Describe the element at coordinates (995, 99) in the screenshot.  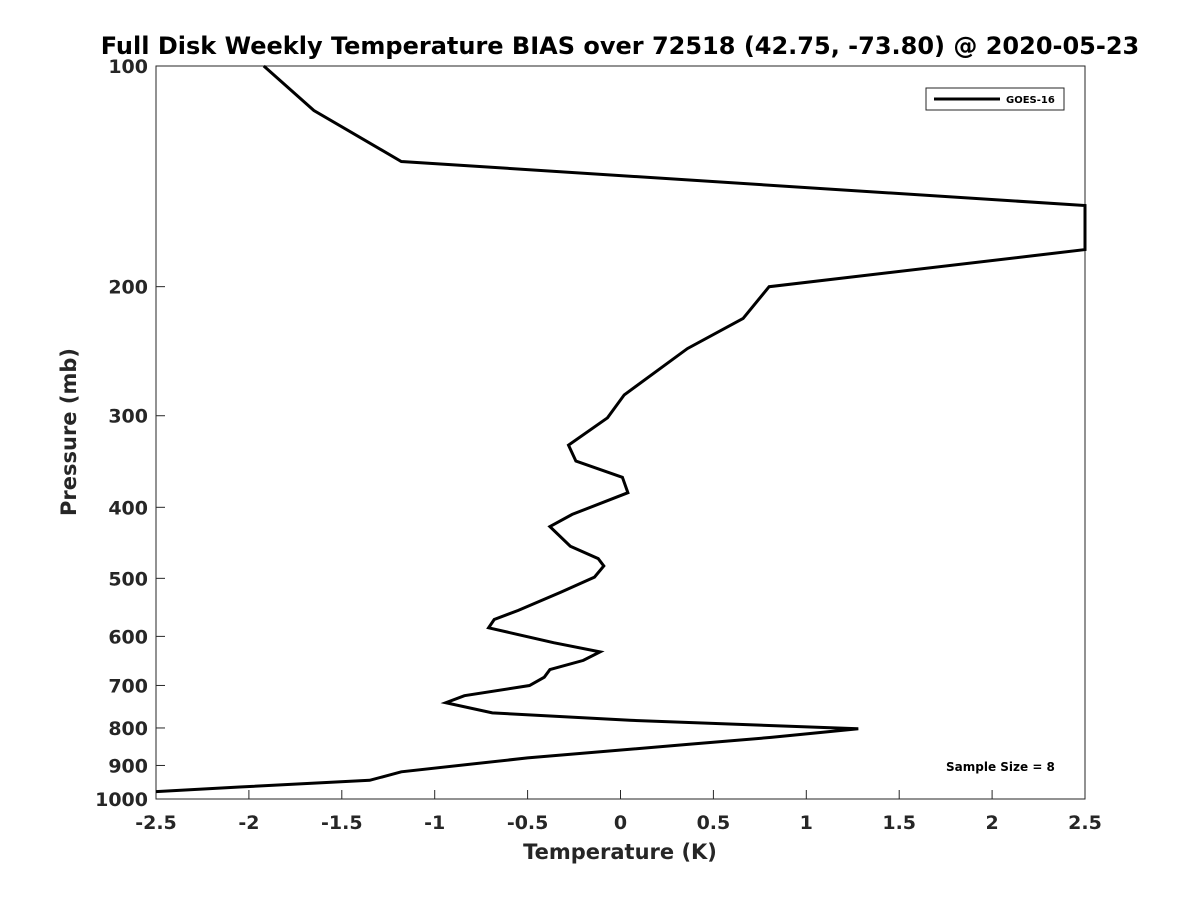
I see `legend: GOES-16` at that location.